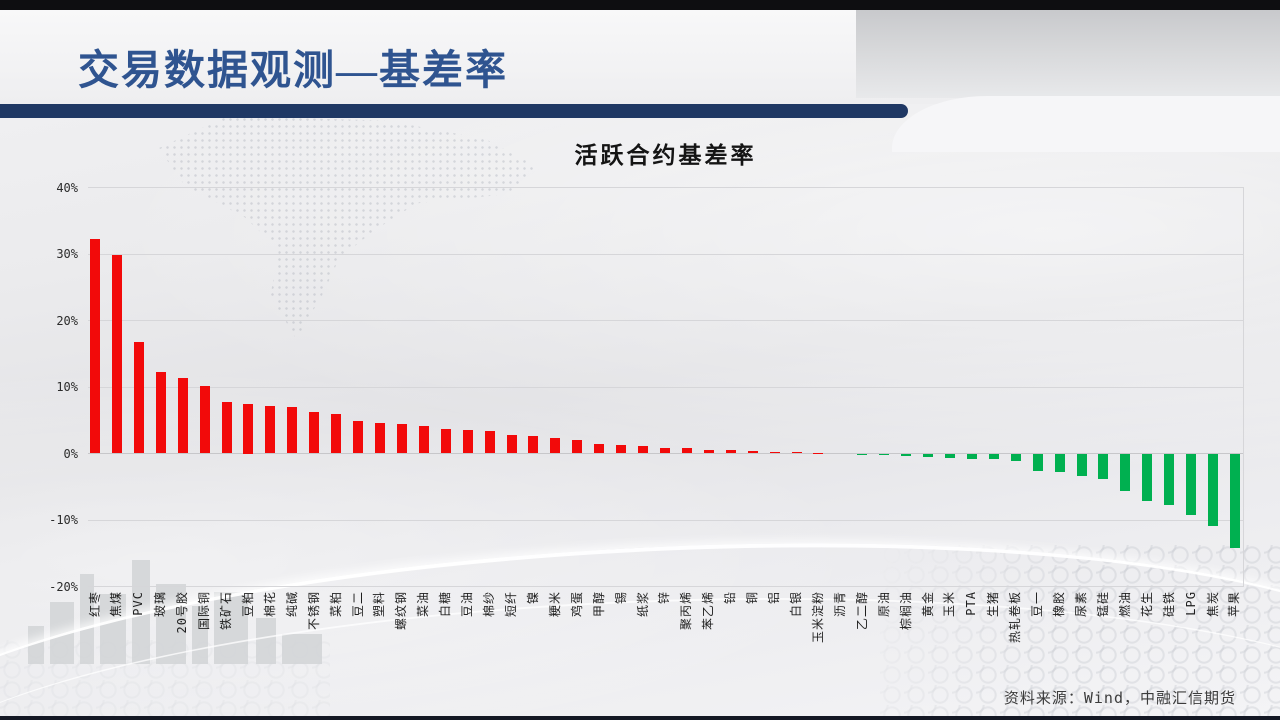  What do you see at coordinates (226, 611) in the screenshot?
I see `x-axis-label-铁矿石: 铁矿石` at bounding box center [226, 611].